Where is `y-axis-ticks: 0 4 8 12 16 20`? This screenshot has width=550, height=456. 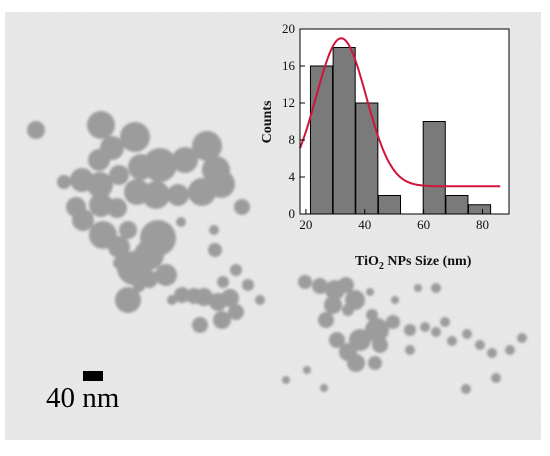 y-axis-ticks: 0 4 8 12 16 20 is located at coordinates (293, 121).